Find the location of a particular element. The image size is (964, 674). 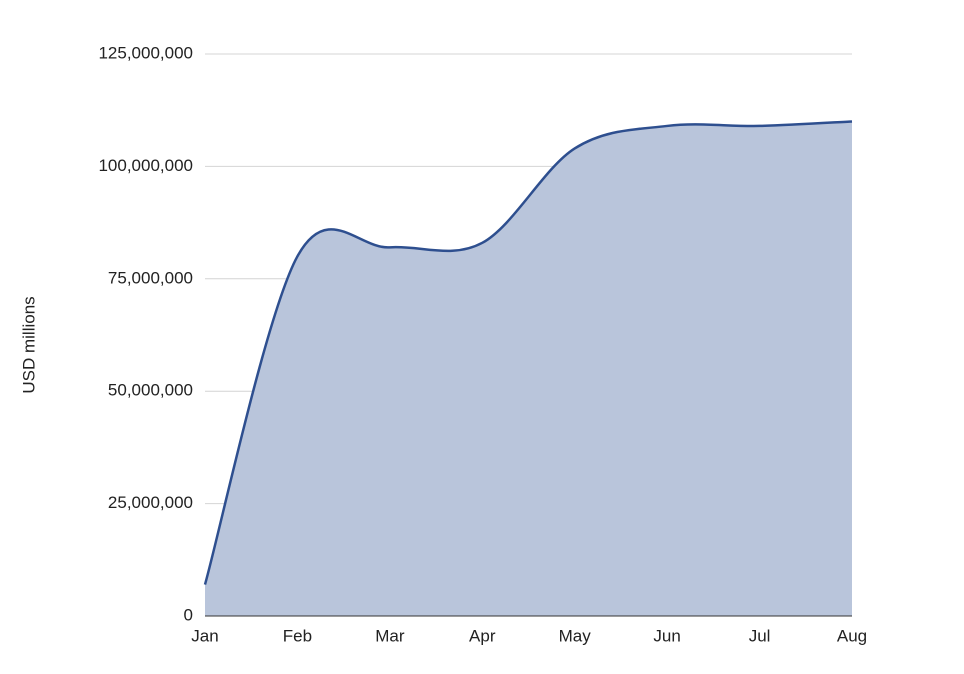

x-tick-label: Feb is located at coordinates (297, 635).